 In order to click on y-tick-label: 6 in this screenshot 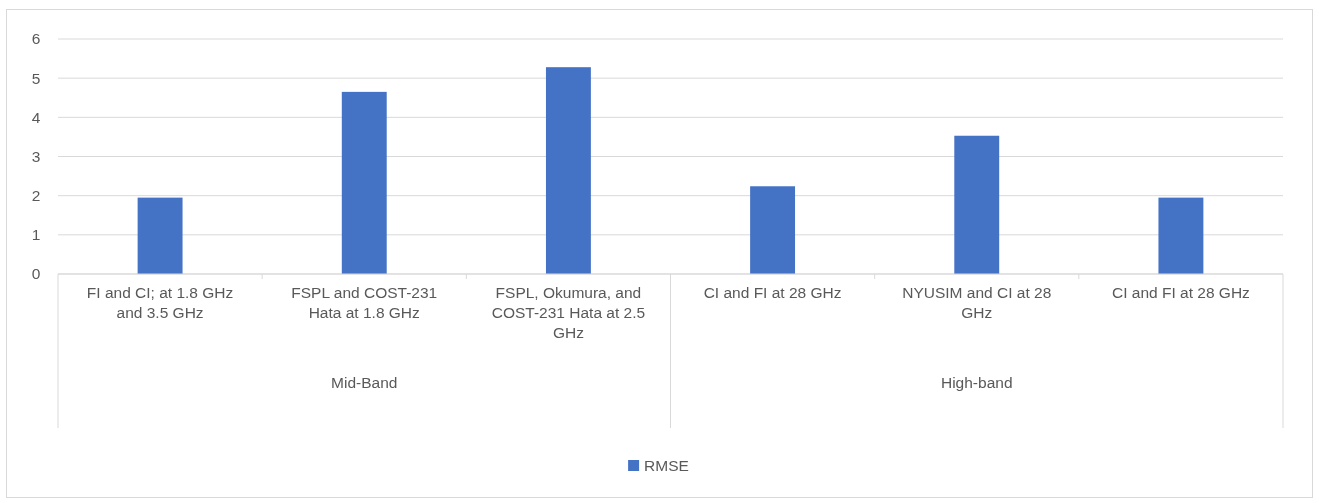, I will do `click(36, 39)`.